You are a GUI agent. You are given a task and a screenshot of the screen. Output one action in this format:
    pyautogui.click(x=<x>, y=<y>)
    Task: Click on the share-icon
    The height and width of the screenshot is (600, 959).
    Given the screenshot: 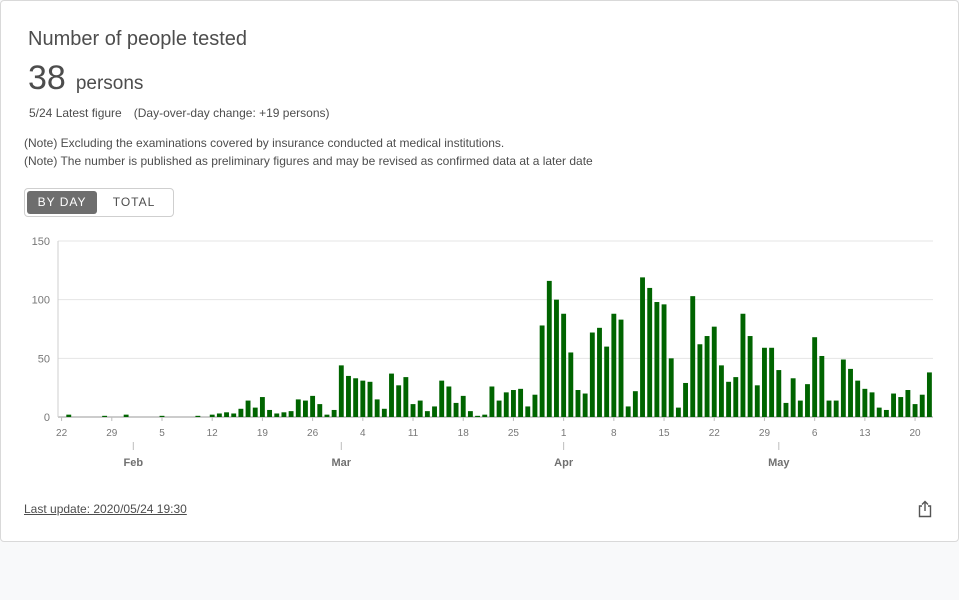 What is the action you would take?
    pyautogui.click(x=925, y=509)
    